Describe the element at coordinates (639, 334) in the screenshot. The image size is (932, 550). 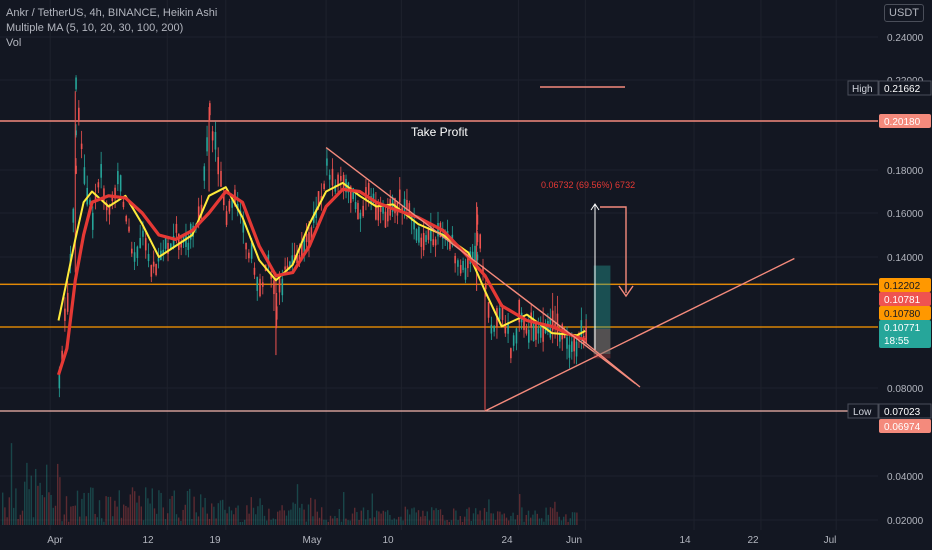
I see `ascending-trendline` at that location.